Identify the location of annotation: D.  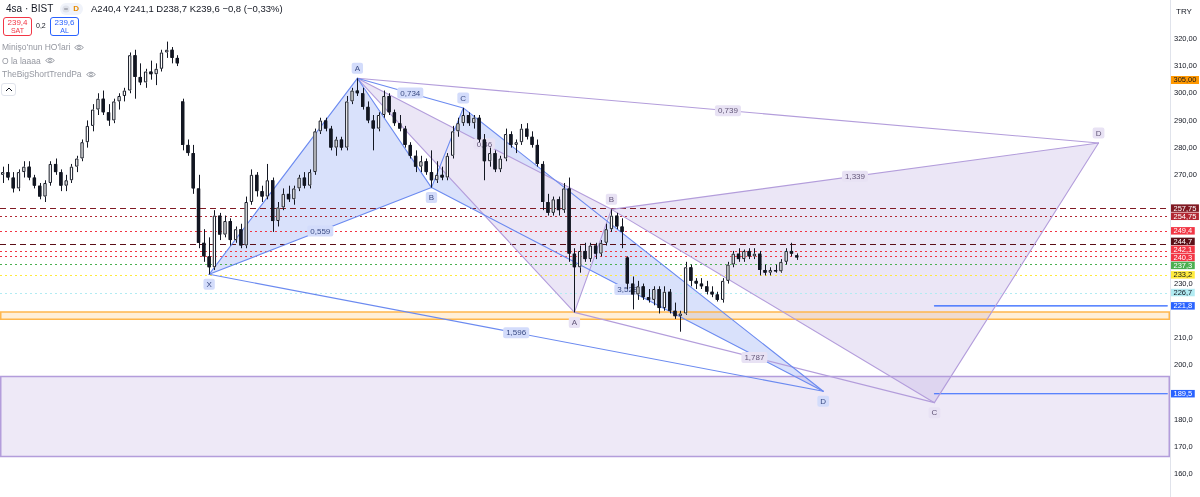
(76, 9).